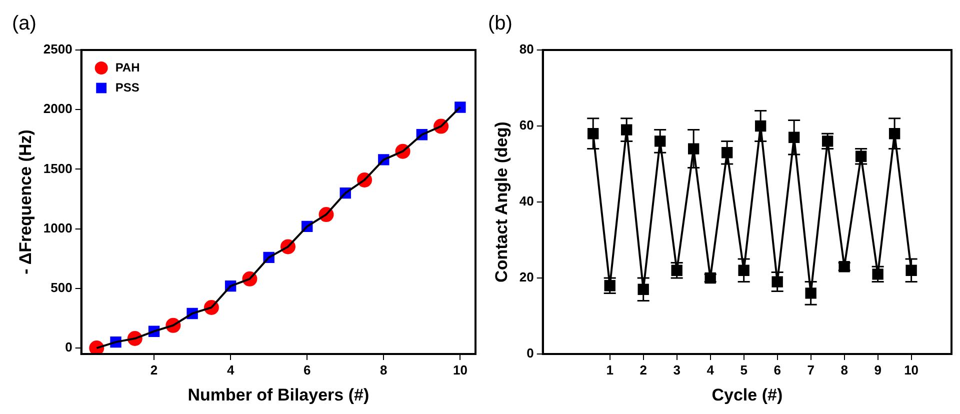  Describe the element at coordinates (500, 23) in the screenshot. I see `chart-title: (b)` at that location.